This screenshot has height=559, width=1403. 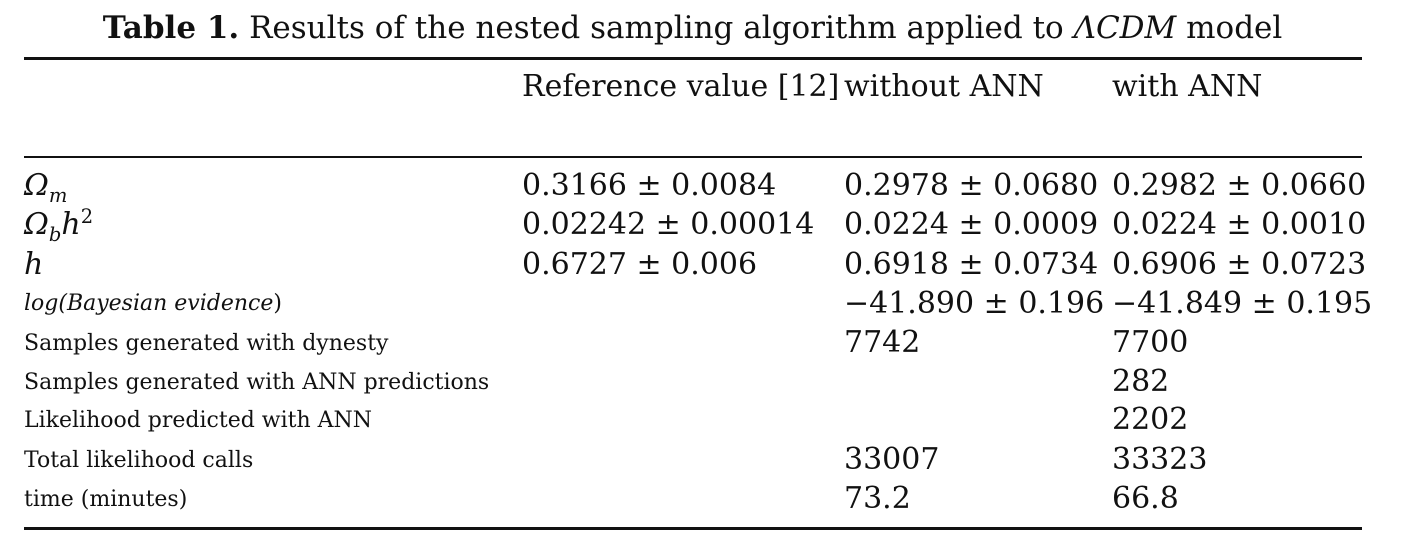 I want to click on cell-samples-ann-with: 282, so click(x=1141, y=381).